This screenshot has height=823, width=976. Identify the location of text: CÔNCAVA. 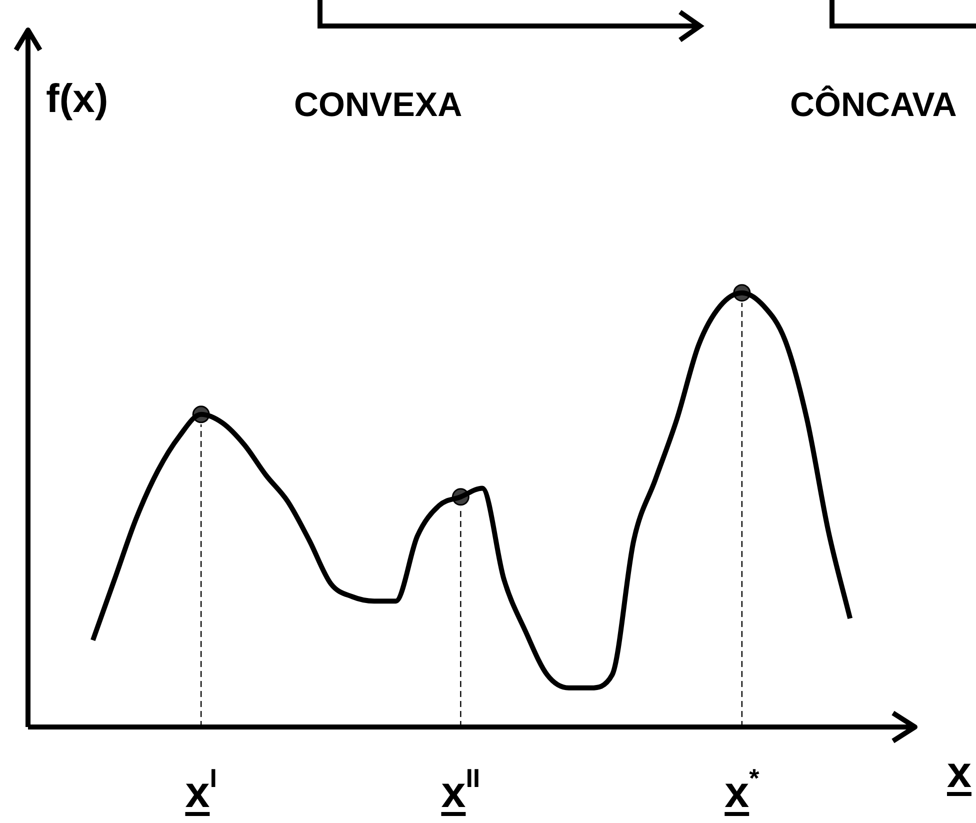
(873, 105).